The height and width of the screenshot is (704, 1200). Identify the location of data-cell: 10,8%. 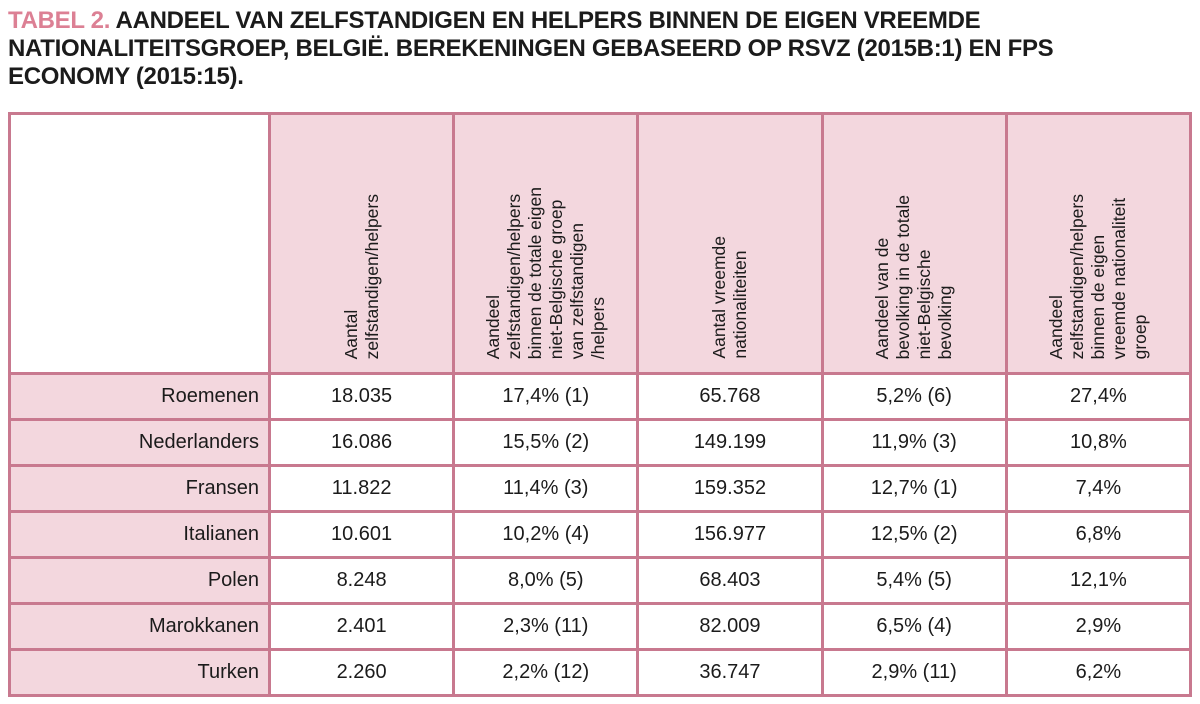
(1098, 442).